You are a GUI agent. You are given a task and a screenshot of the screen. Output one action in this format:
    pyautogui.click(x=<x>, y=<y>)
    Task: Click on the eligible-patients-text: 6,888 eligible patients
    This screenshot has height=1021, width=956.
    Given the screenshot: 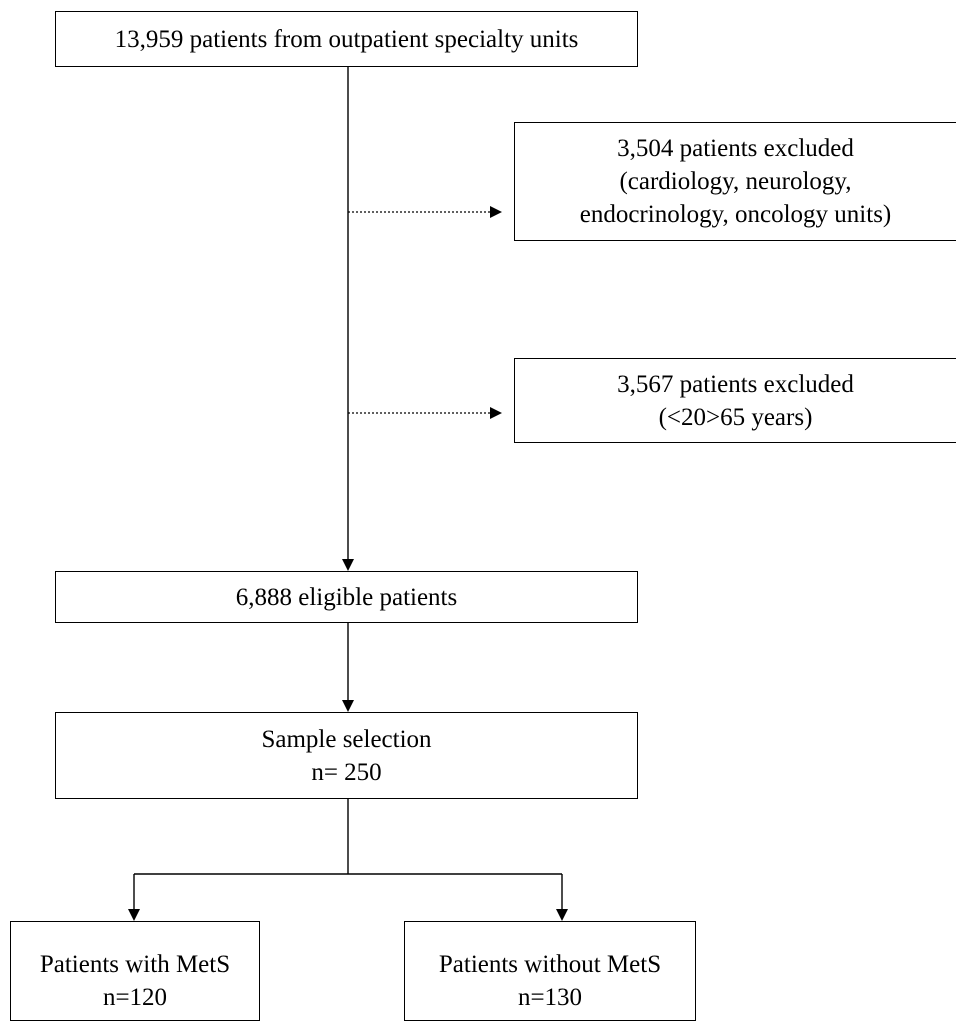 What is the action you would take?
    pyautogui.click(x=346, y=597)
    